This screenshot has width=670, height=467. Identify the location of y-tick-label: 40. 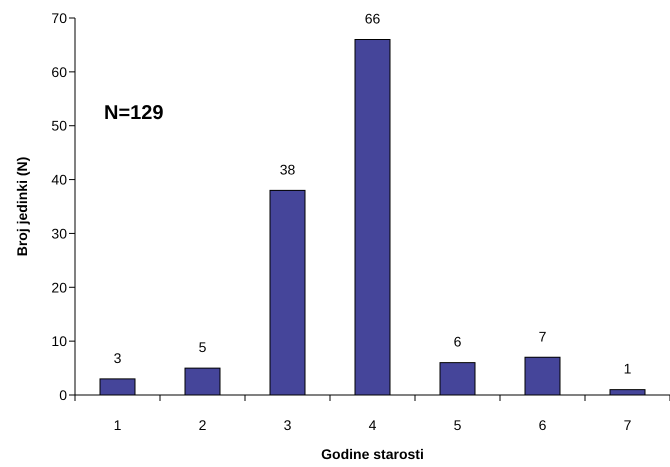
(59, 180).